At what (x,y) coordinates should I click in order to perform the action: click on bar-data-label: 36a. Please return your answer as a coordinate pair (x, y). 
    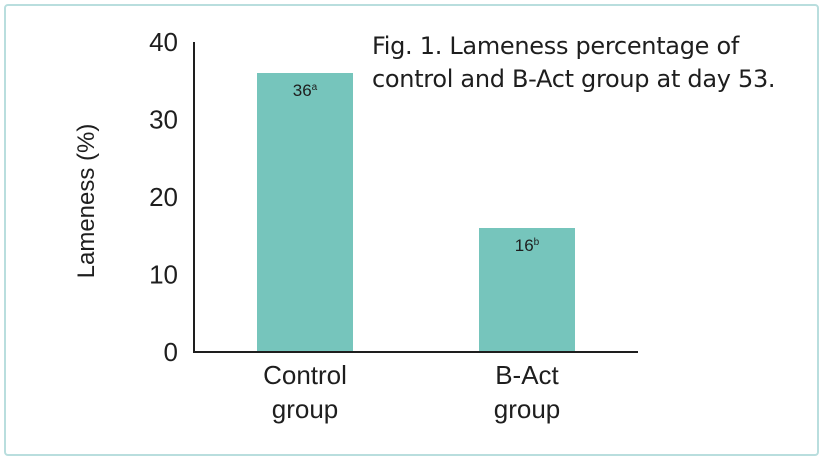
    Looking at the image, I should click on (305, 90).